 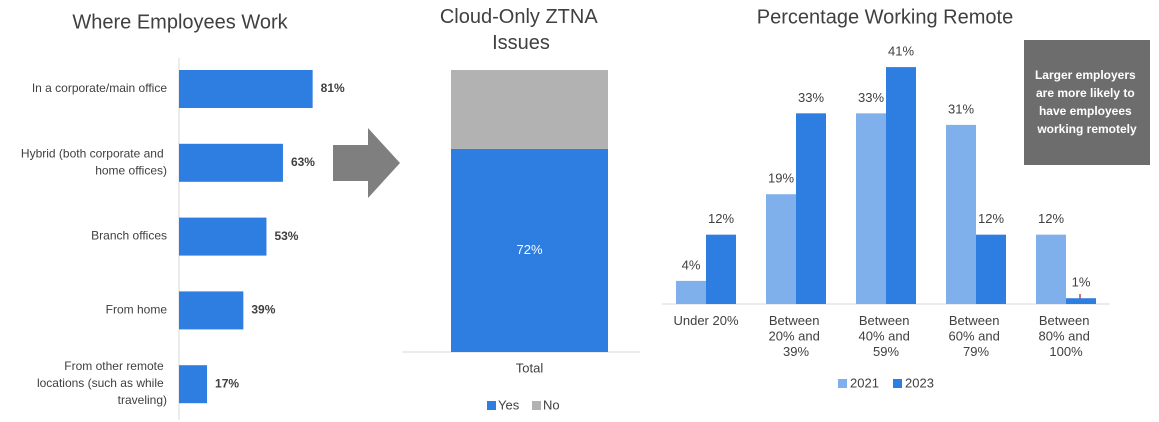 What do you see at coordinates (137, 310) in the screenshot?
I see `category-label: From home` at bounding box center [137, 310].